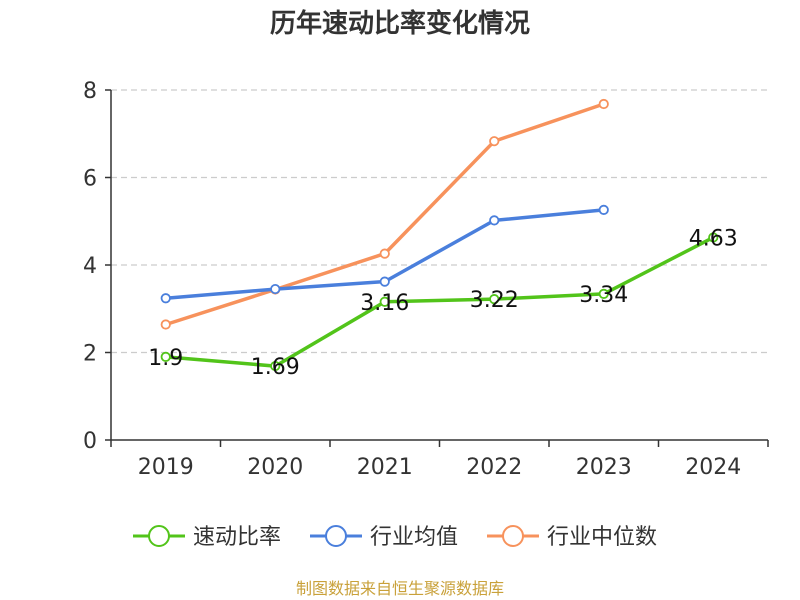  Describe the element at coordinates (90, 354) in the screenshot. I see `y-tick-label: 2` at that location.